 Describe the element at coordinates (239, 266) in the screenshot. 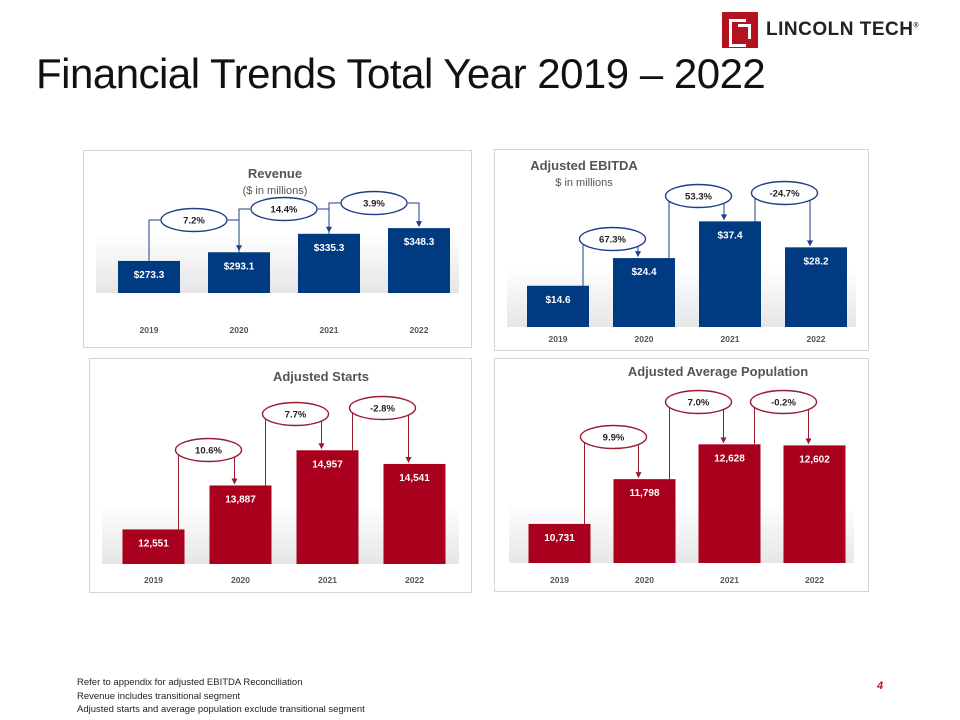

I see `data-label: $293.1` at that location.